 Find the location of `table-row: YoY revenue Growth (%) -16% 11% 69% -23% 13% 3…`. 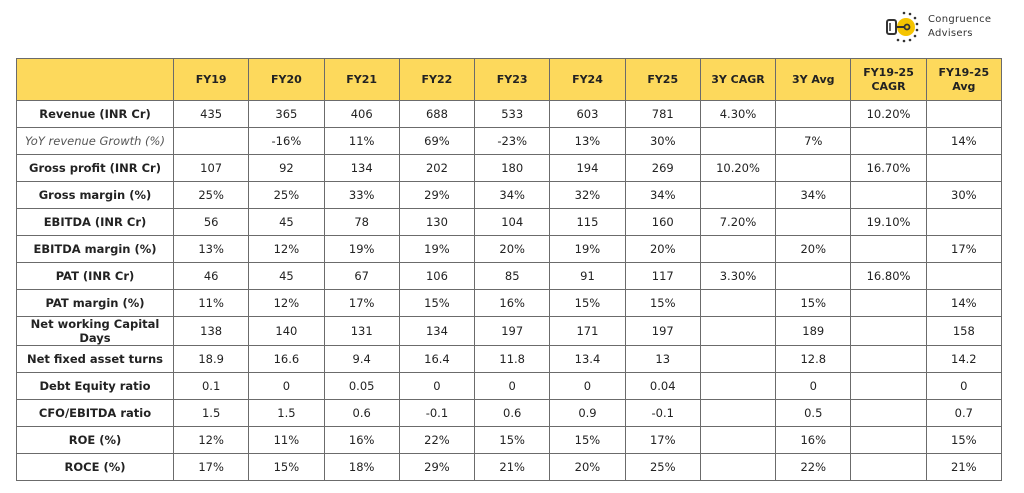

table-row: YoY revenue Growth (%) -16% 11% 69% -23% 13% 3… is located at coordinates (509, 141).